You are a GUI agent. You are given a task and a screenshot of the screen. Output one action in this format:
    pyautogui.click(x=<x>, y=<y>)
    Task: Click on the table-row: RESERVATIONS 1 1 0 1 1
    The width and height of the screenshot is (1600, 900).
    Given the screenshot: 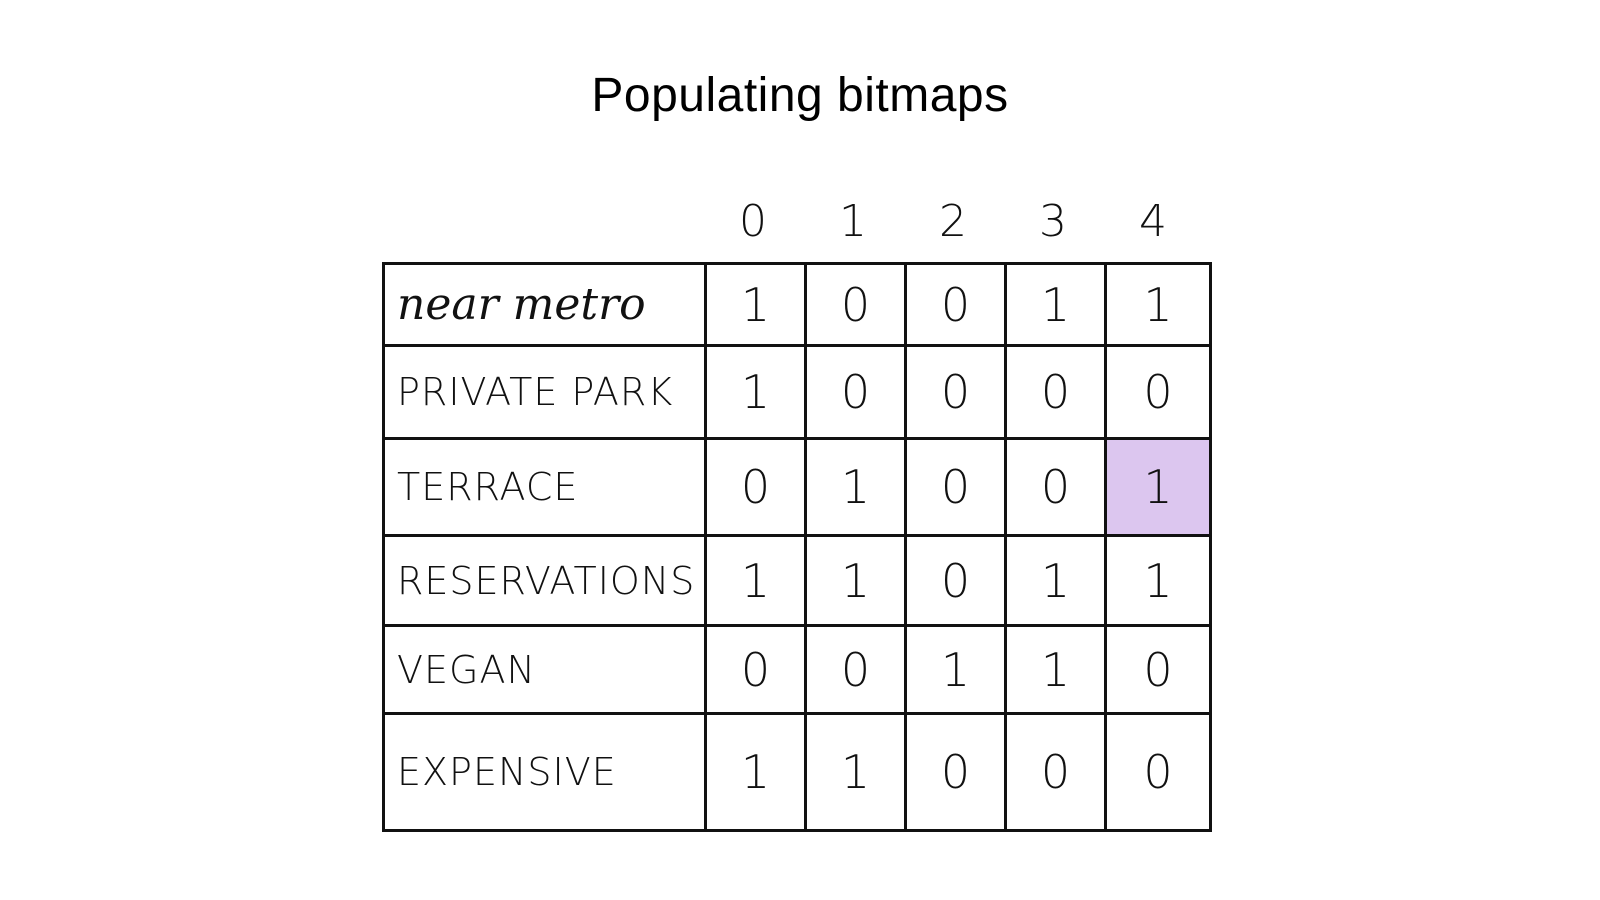 What is the action you would take?
    pyautogui.click(x=797, y=582)
    